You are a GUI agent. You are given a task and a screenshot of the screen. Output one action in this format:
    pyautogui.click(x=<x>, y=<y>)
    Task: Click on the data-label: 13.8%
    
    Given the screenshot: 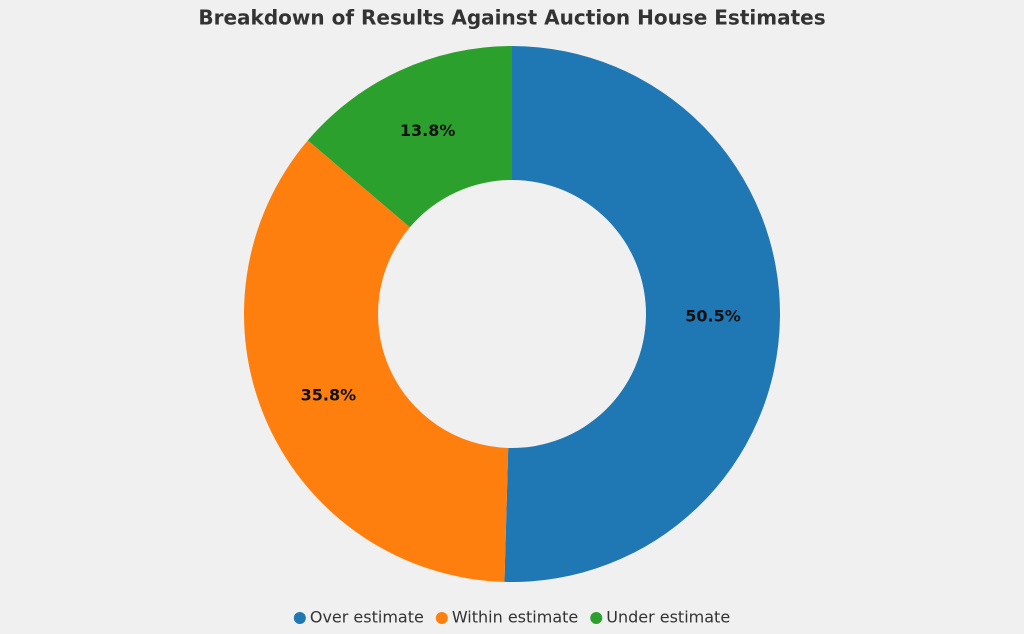 What is the action you would take?
    pyautogui.click(x=428, y=130)
    